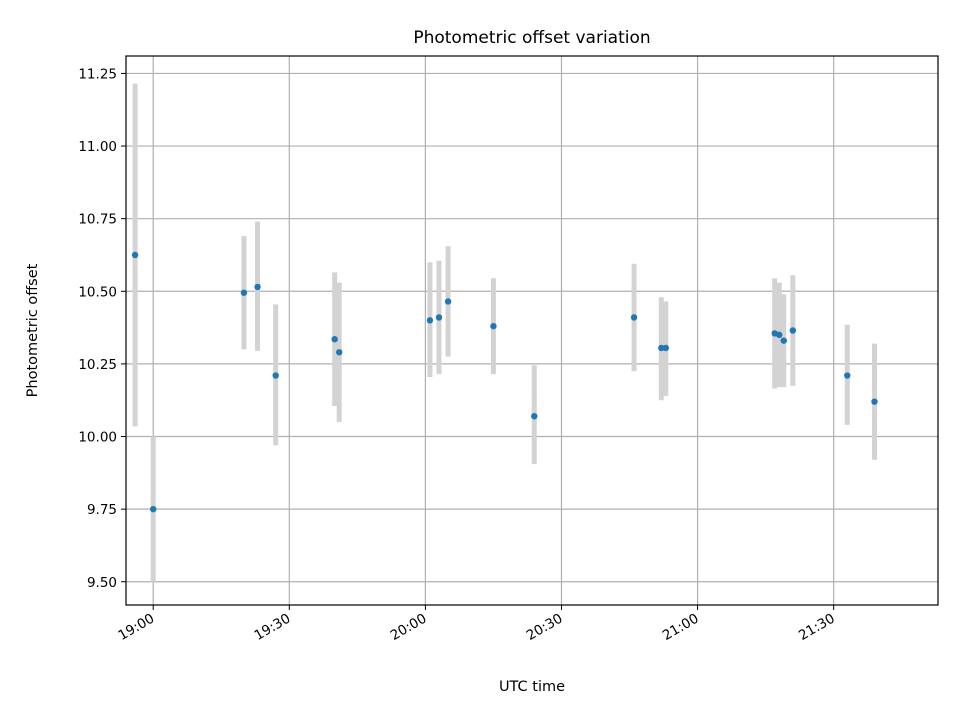 The width and height of the screenshot is (960, 720). I want to click on y-tick-label: 10.25, so click(97, 365).